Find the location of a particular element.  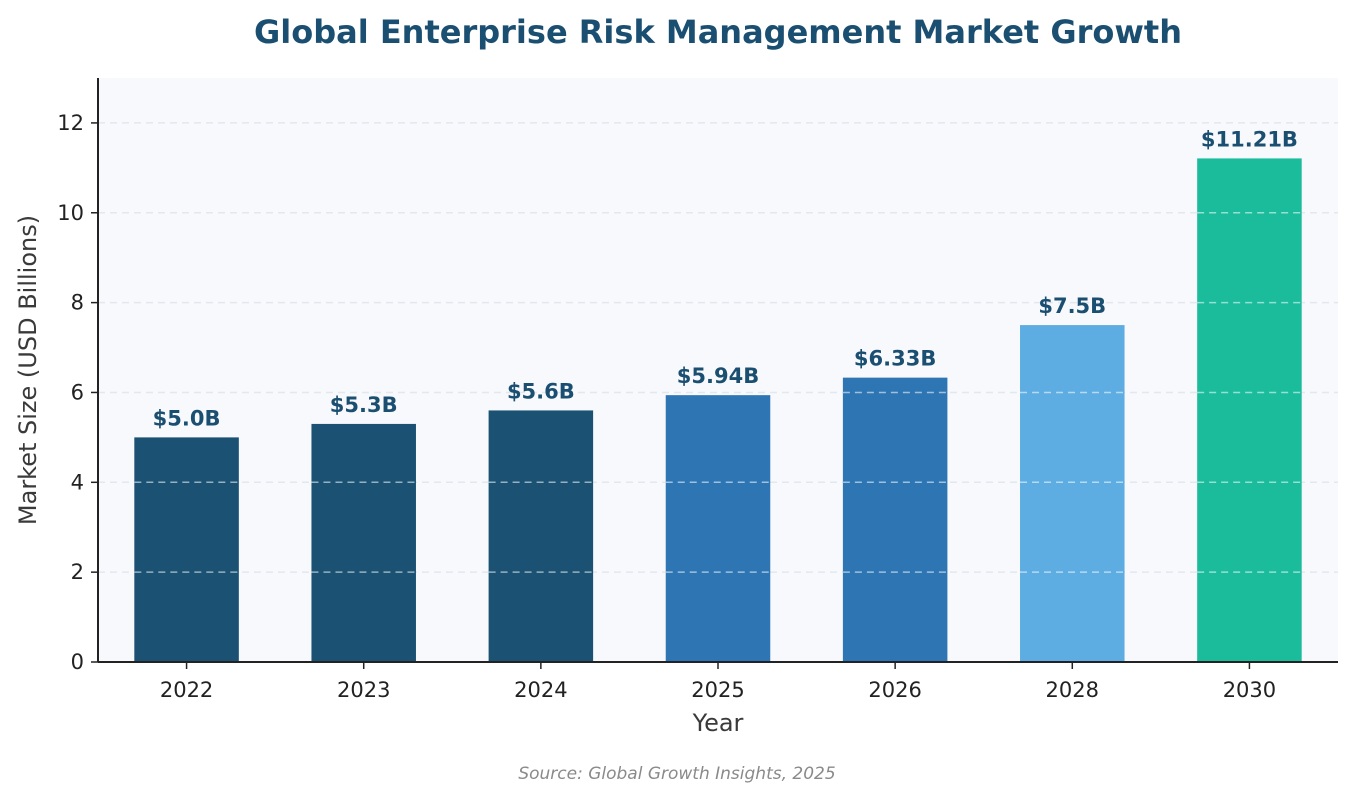

x-tick-label: 2028 is located at coordinates (1072, 690).